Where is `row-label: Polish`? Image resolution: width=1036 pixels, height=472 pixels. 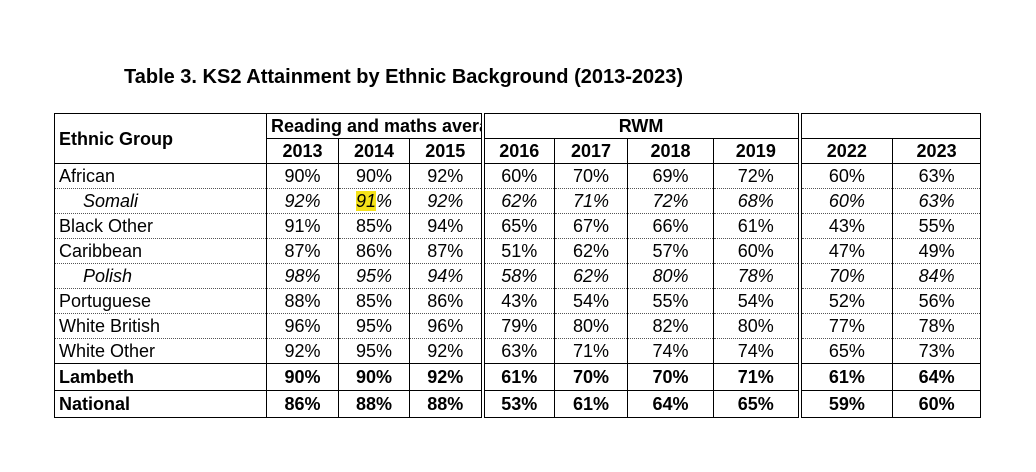
row-label: Polish is located at coordinates (160, 276).